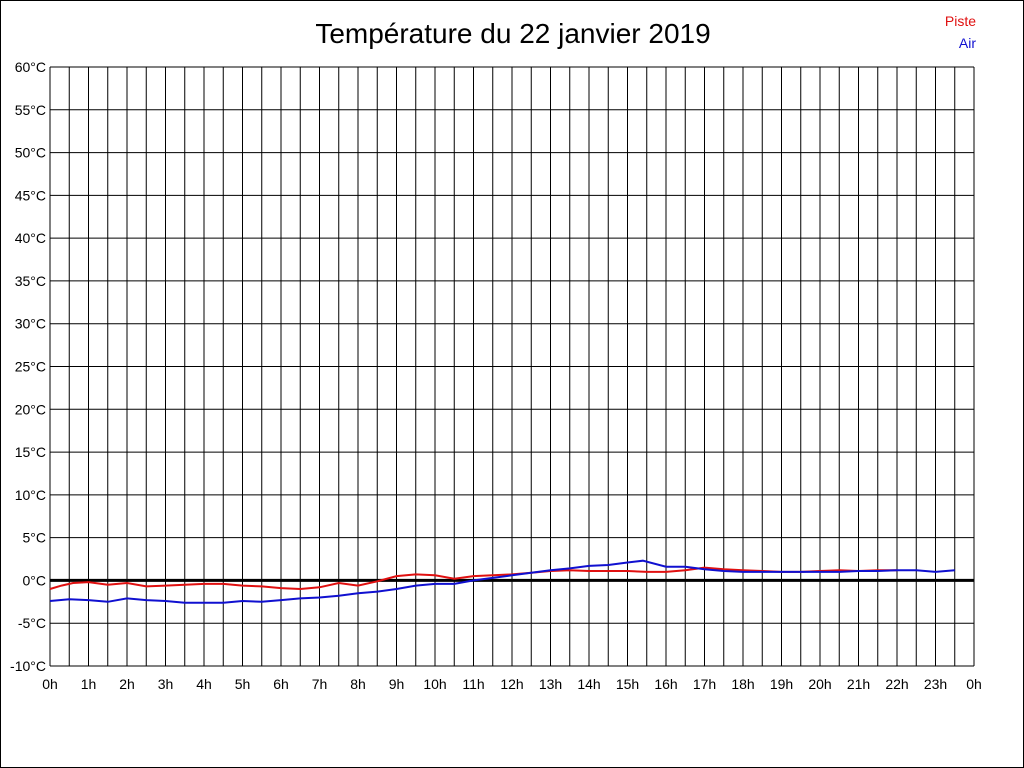  What do you see at coordinates (588, 684) in the screenshot?
I see `x-tick-label: 14h` at bounding box center [588, 684].